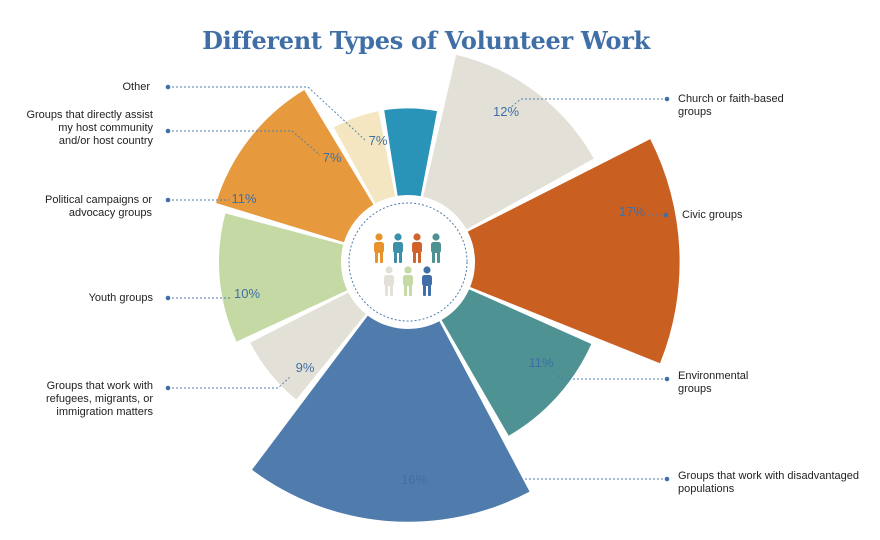  I want to click on chart-title: Different Types of Volunteer Work, so click(426, 40).